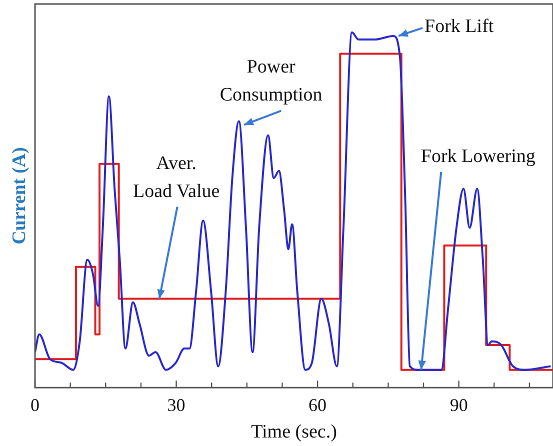 The width and height of the screenshot is (553, 446). What do you see at coordinates (459, 405) in the screenshot?
I see `x-tick-label: 90` at bounding box center [459, 405].